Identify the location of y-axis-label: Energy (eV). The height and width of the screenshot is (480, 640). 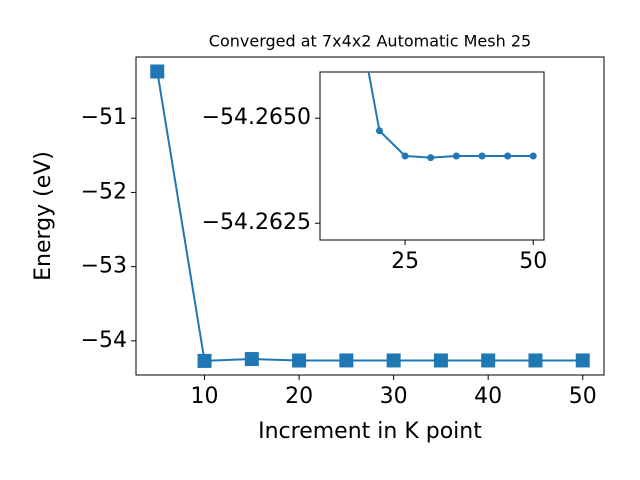
(43, 216).